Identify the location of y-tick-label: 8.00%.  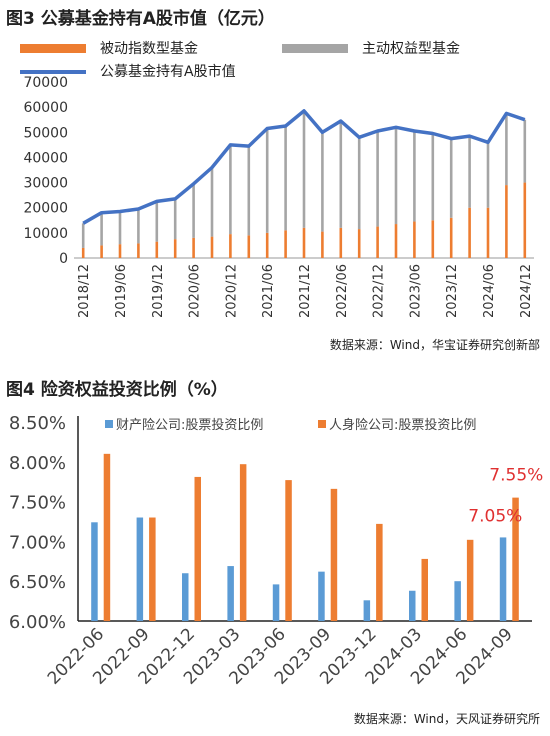
(37, 463).